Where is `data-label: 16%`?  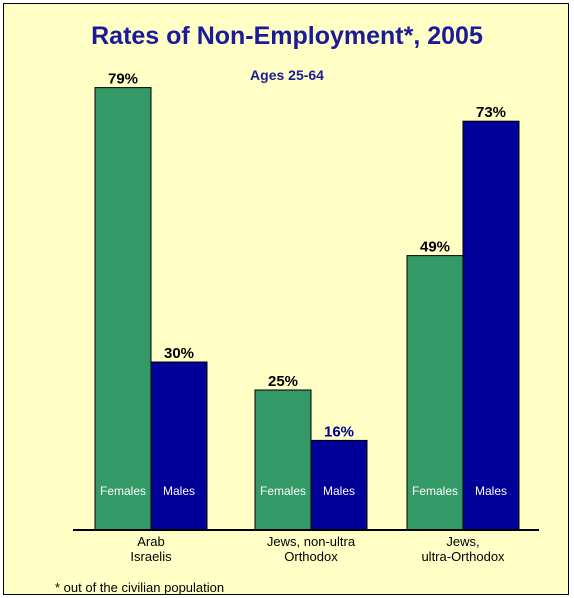 data-label: 16% is located at coordinates (339, 431).